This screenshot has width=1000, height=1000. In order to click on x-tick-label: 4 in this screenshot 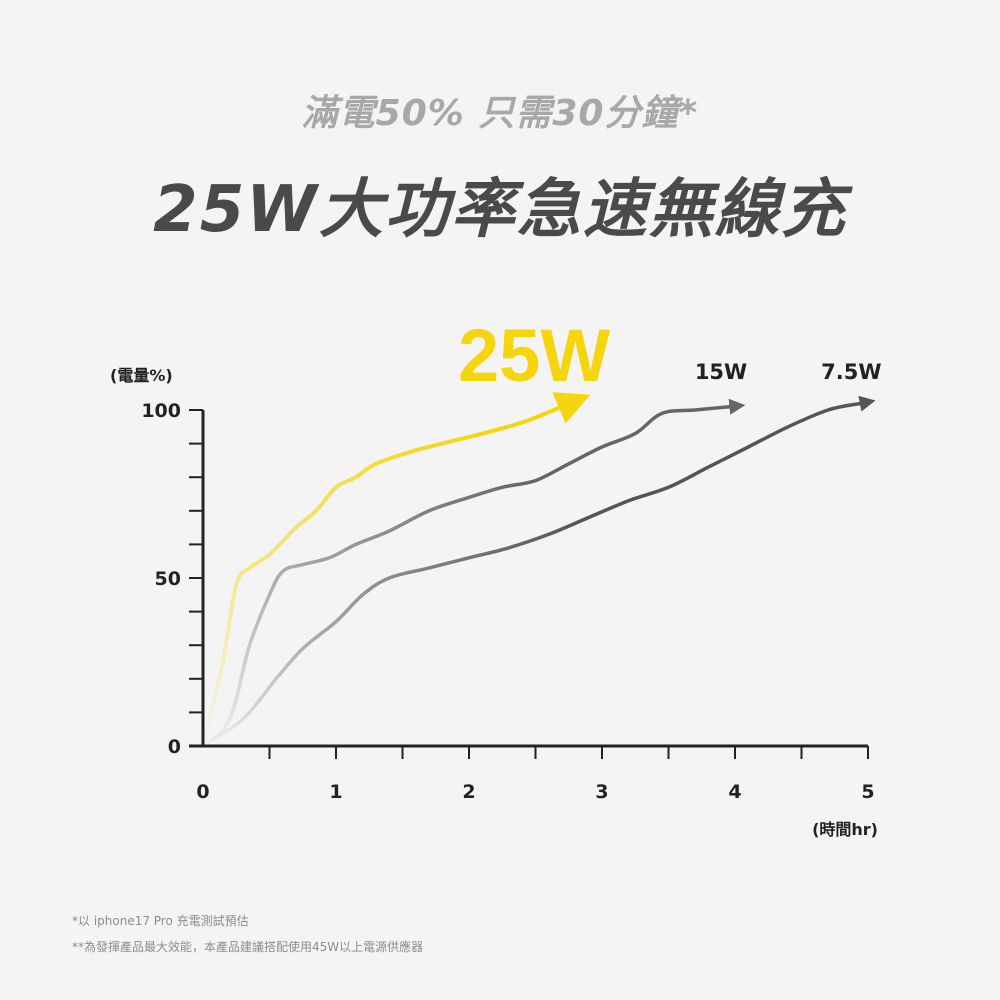, I will do `click(734, 792)`.